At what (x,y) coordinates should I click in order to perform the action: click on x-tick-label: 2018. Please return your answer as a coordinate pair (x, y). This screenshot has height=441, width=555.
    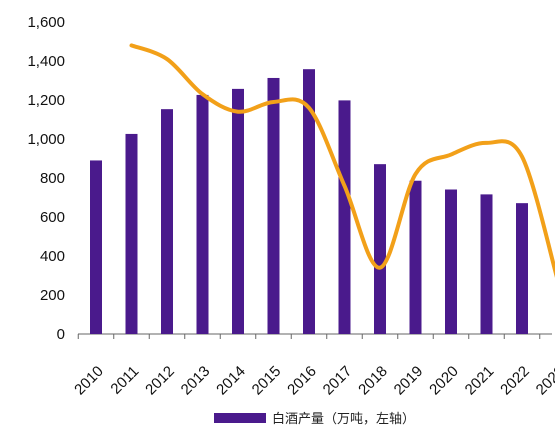
    Looking at the image, I should click on (373, 381).